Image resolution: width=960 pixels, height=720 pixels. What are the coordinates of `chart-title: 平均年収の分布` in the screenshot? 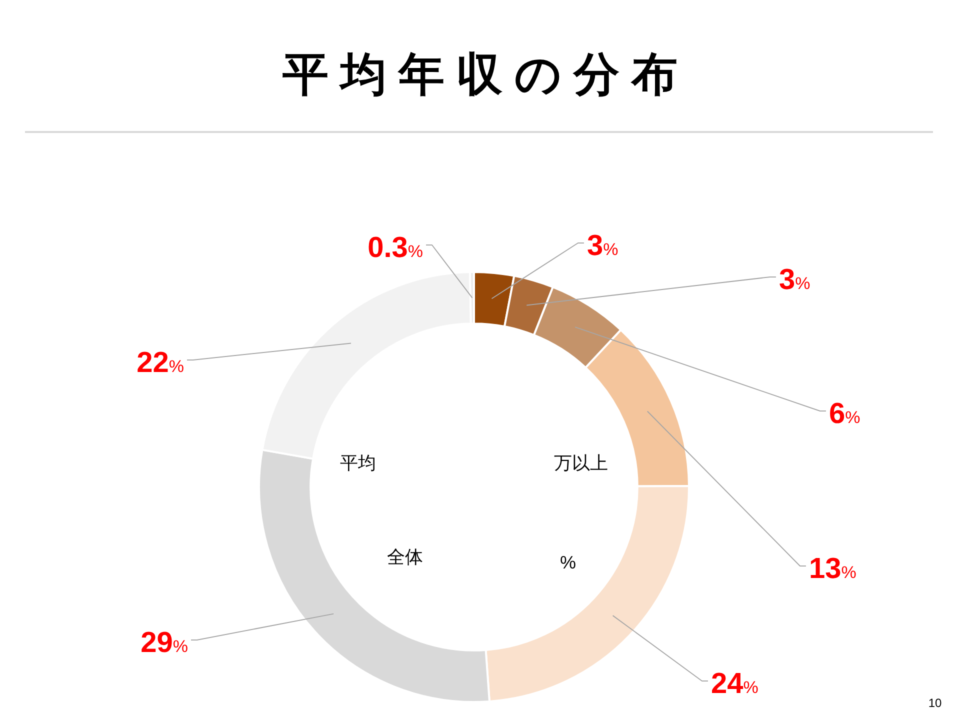 It's located at (486, 74).